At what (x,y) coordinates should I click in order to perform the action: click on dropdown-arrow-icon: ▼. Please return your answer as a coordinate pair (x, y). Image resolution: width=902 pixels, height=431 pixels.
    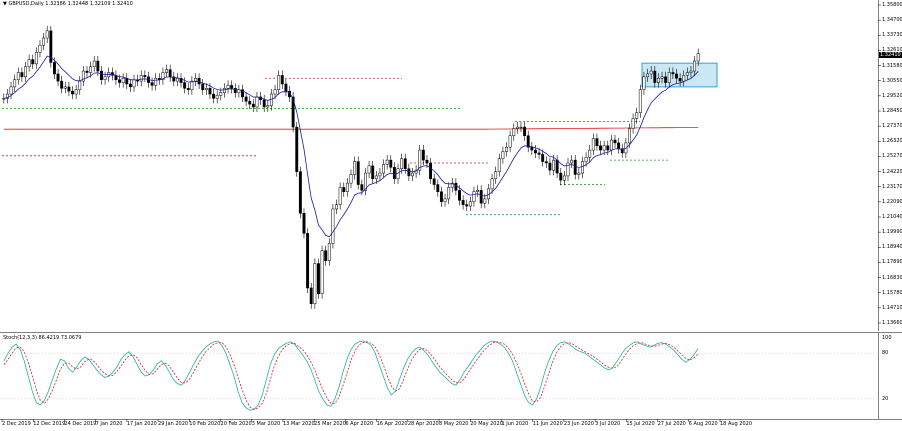
    Looking at the image, I should click on (5, 4).